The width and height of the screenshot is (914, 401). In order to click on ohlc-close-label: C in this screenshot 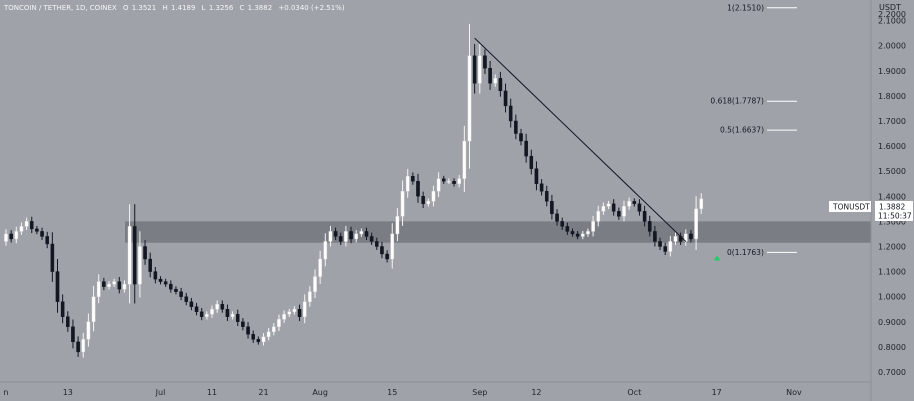, I will do `click(242, 8)`.